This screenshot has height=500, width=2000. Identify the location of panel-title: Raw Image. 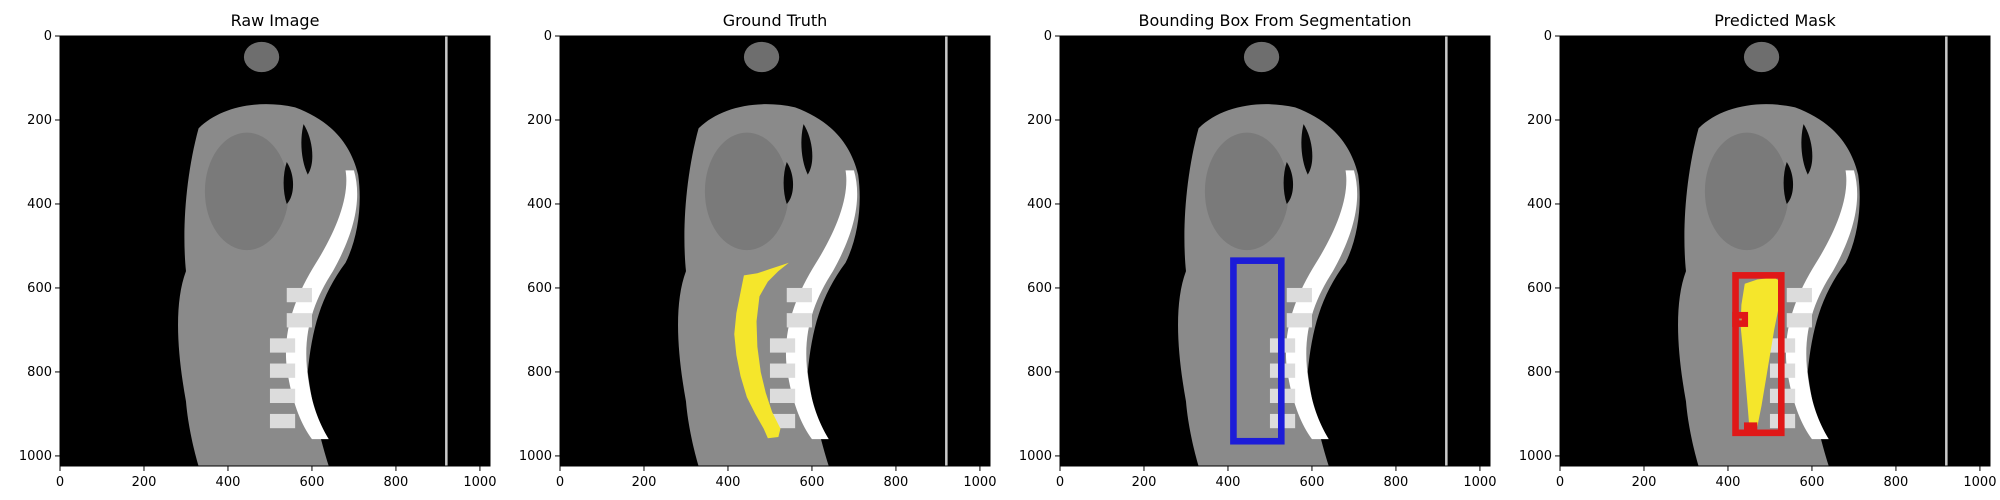
(275, 20).